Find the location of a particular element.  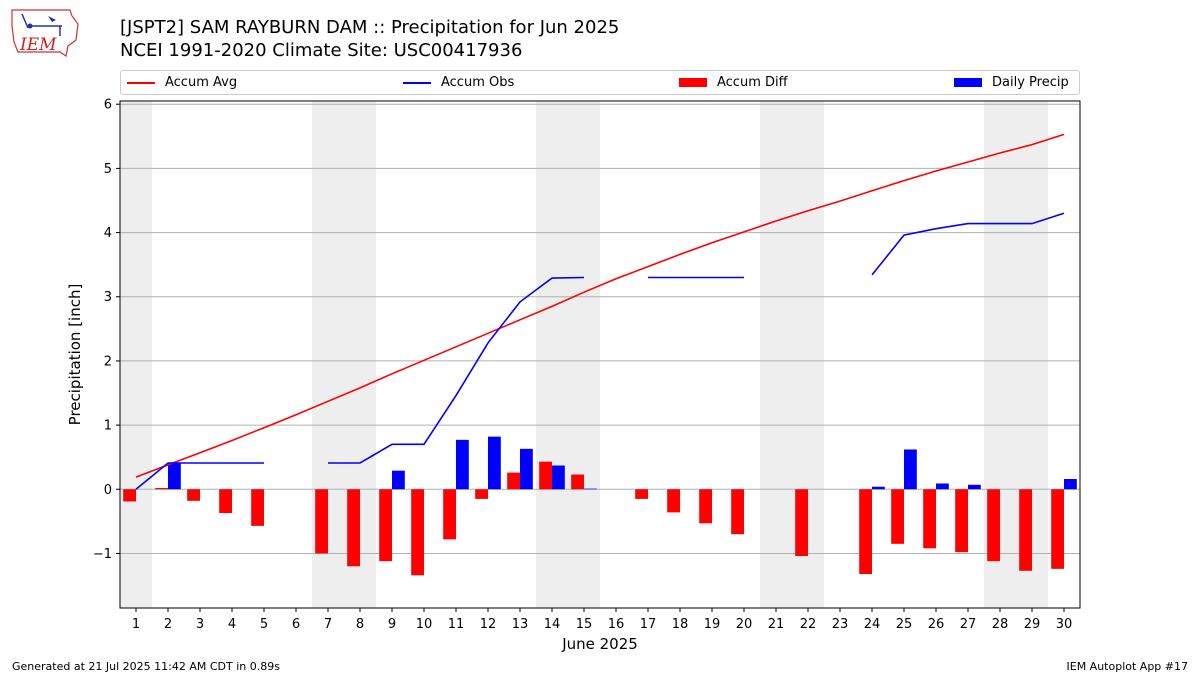

x-tick-label: 24 is located at coordinates (872, 624).